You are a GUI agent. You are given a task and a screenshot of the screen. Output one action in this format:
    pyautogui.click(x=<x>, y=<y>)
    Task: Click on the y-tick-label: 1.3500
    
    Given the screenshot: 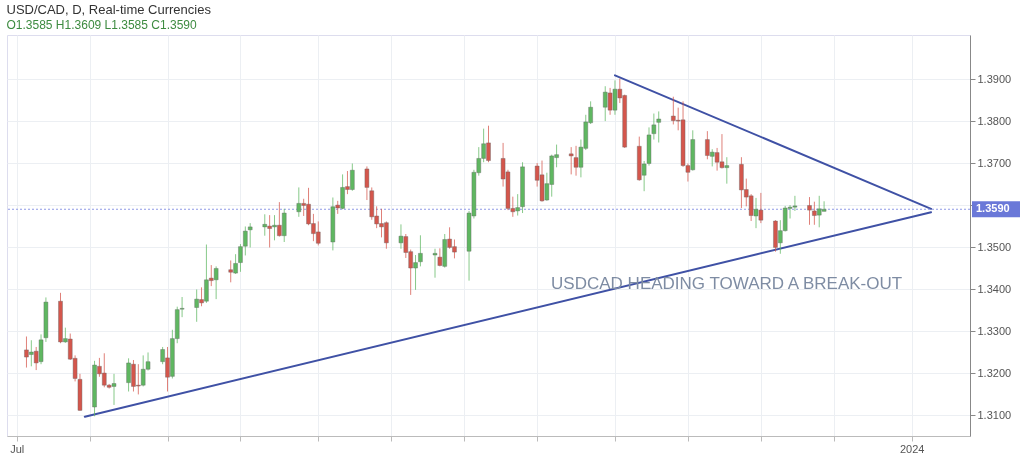 What is the action you would take?
    pyautogui.click(x=994, y=246)
    